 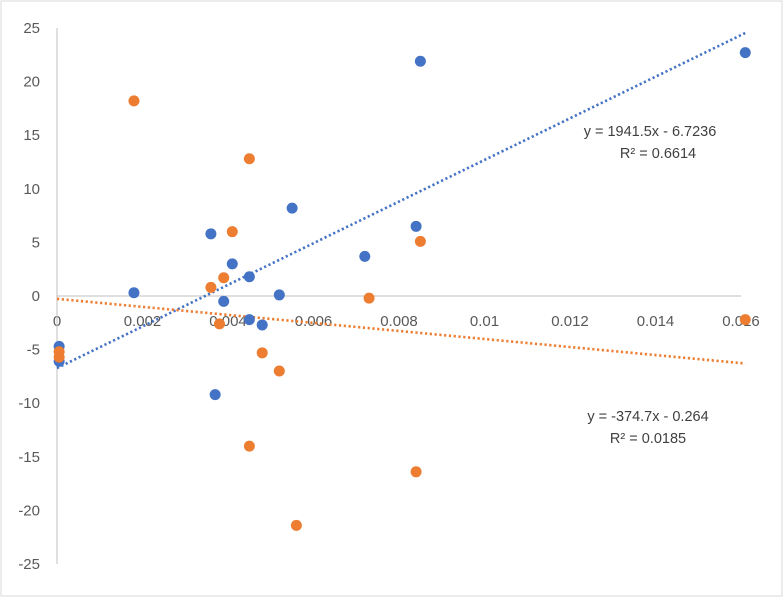 I want to click on x-tick-label: 0.01, so click(x=484, y=321).